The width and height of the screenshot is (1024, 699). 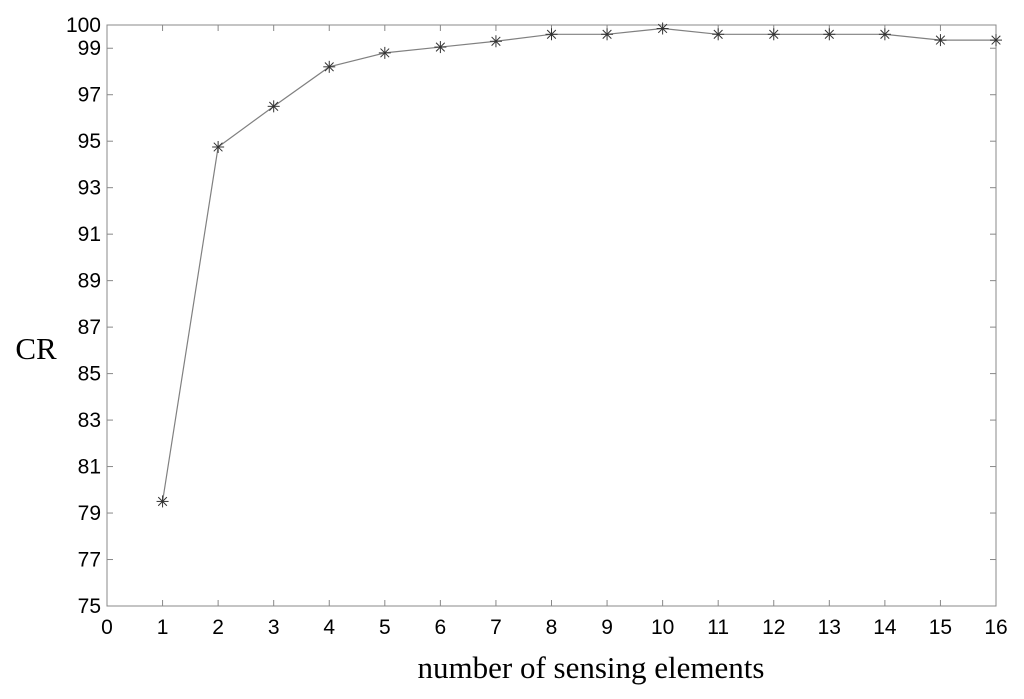 What do you see at coordinates (607, 627) in the screenshot?
I see `x-tick-label: 9` at bounding box center [607, 627].